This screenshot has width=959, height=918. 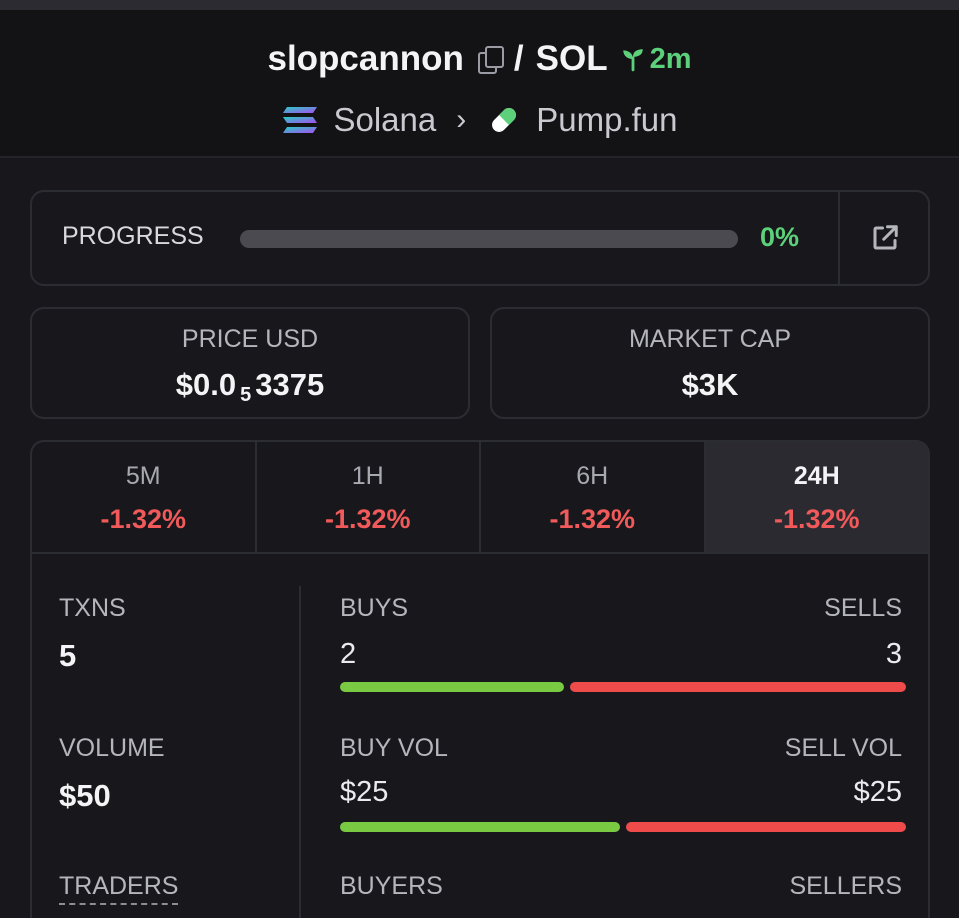 I want to click on token-name: slopcannon, so click(x=365, y=58).